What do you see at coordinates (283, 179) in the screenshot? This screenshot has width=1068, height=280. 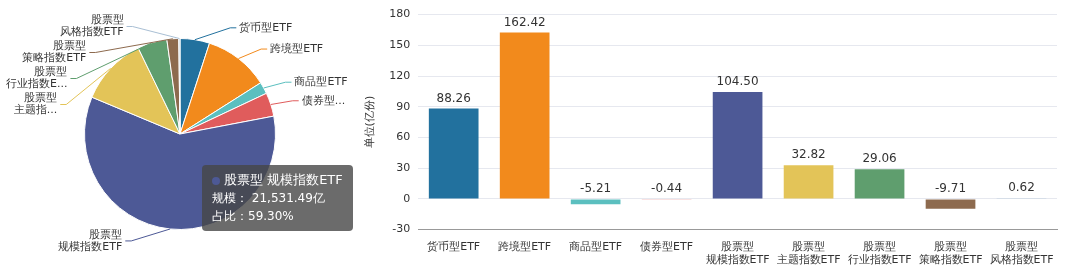 I see `text: 股票型 规模指数ETF` at bounding box center [283, 179].